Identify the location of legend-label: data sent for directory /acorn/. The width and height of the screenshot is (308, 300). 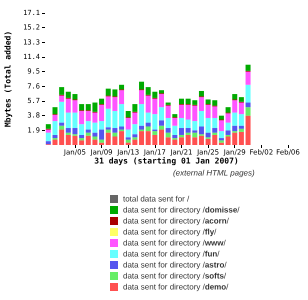
(176, 221).